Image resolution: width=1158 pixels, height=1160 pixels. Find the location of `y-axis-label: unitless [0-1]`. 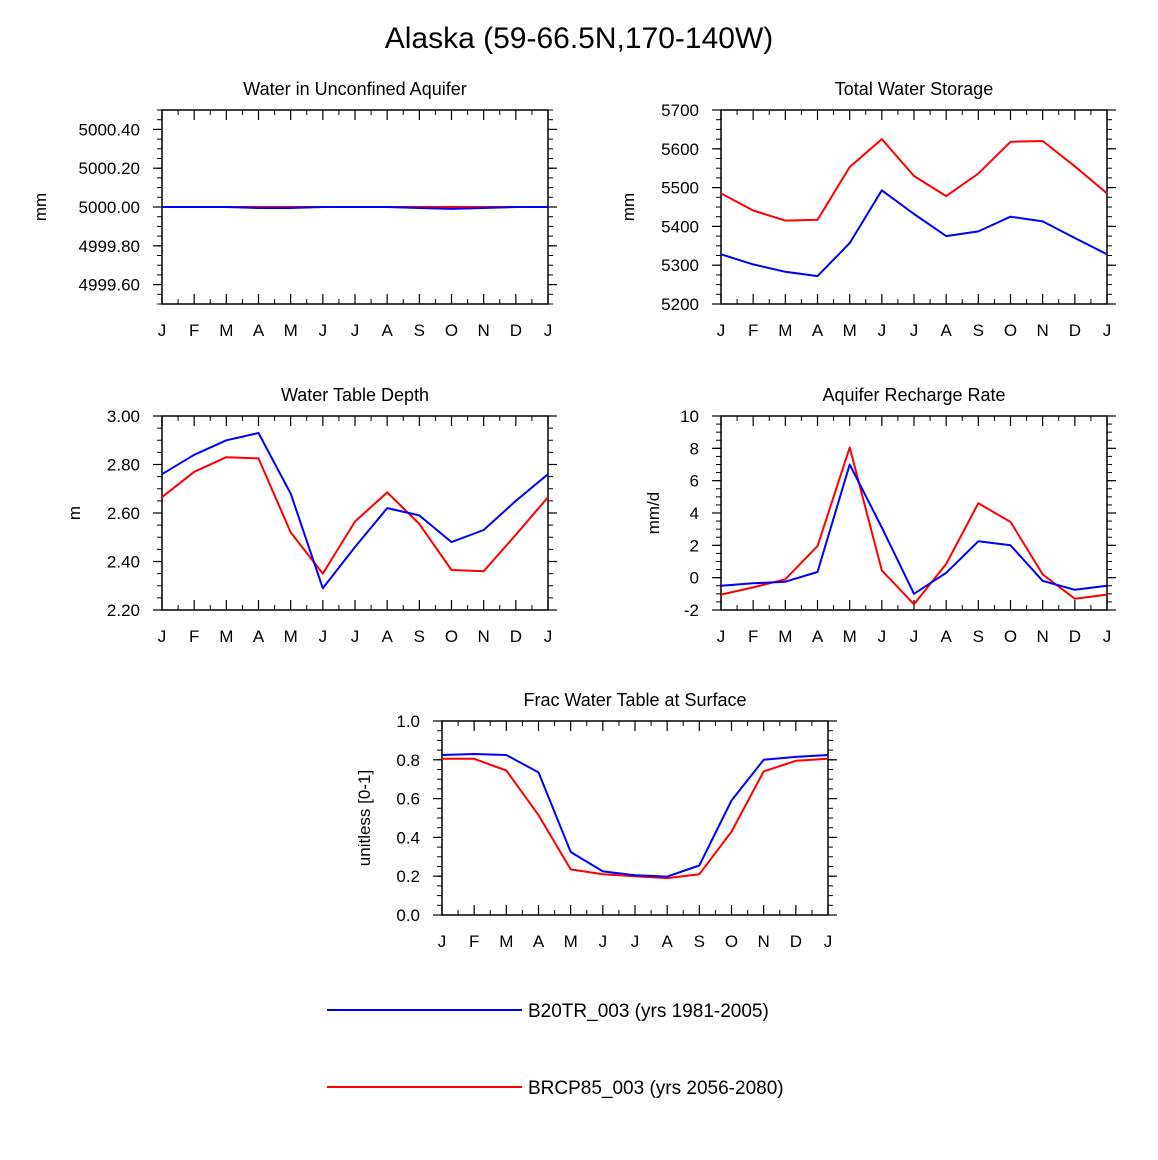

y-axis-label: unitless [0-1] is located at coordinates (364, 818).